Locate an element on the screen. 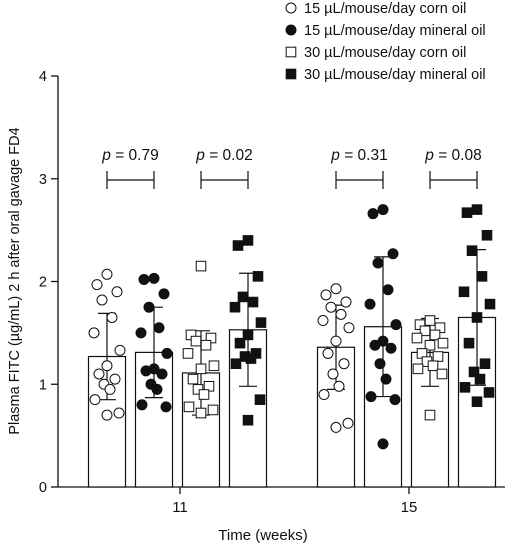 This screenshot has width=526, height=547. x-tick-label: 15 is located at coordinates (409, 507).